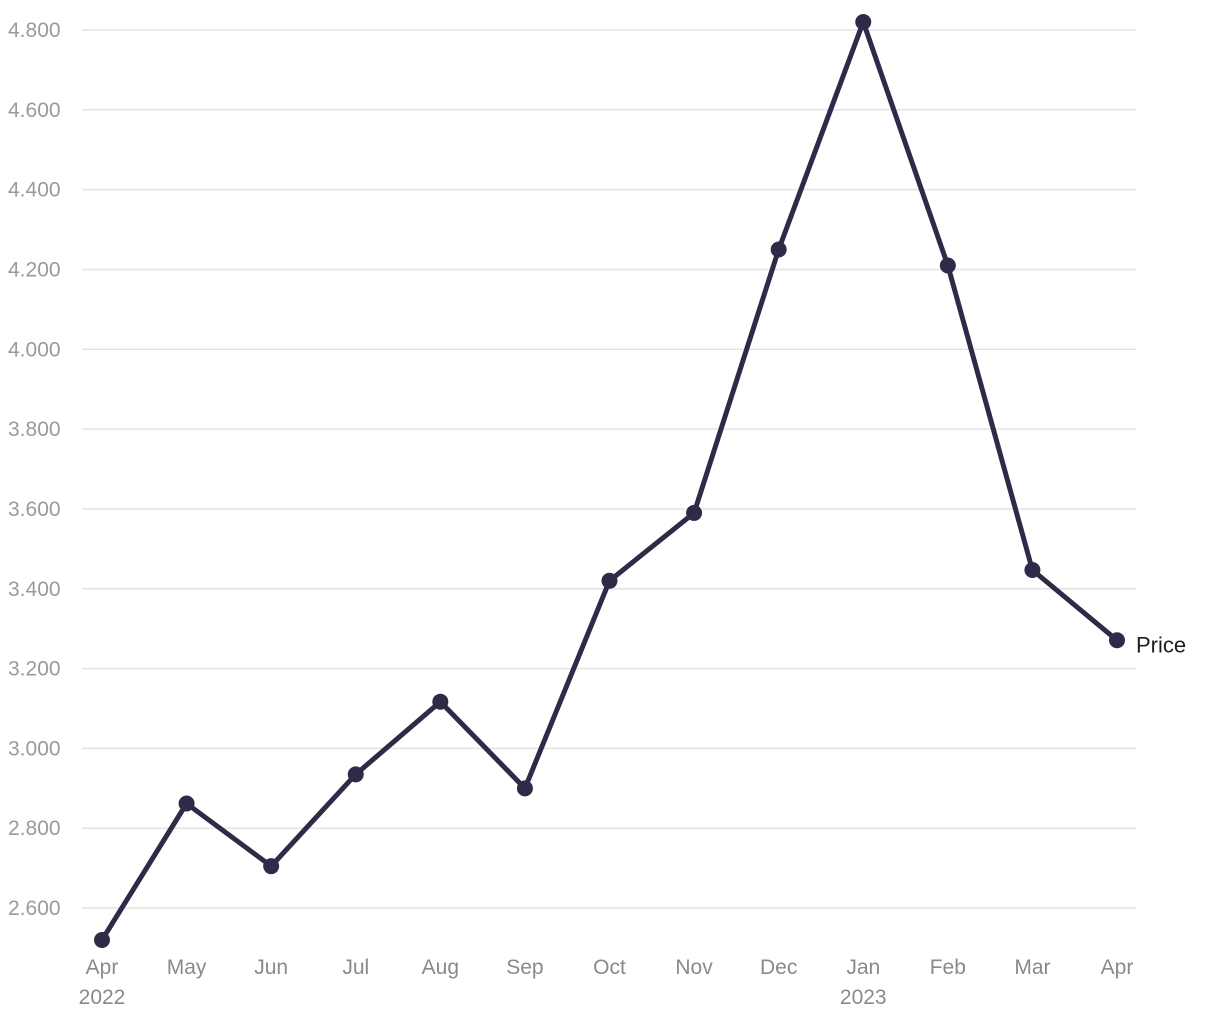  Describe the element at coordinates (34, 349) in the screenshot. I see `y-tick-label: 4.000` at that location.